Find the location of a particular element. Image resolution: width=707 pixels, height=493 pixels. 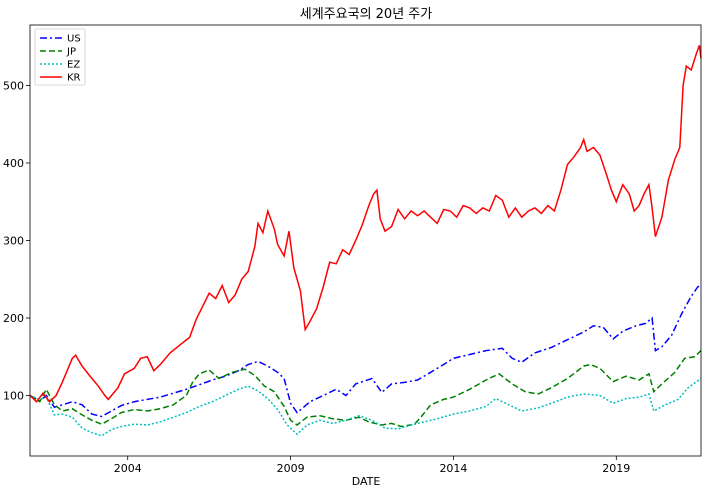

x-axis-label: DATE is located at coordinates (366, 481).